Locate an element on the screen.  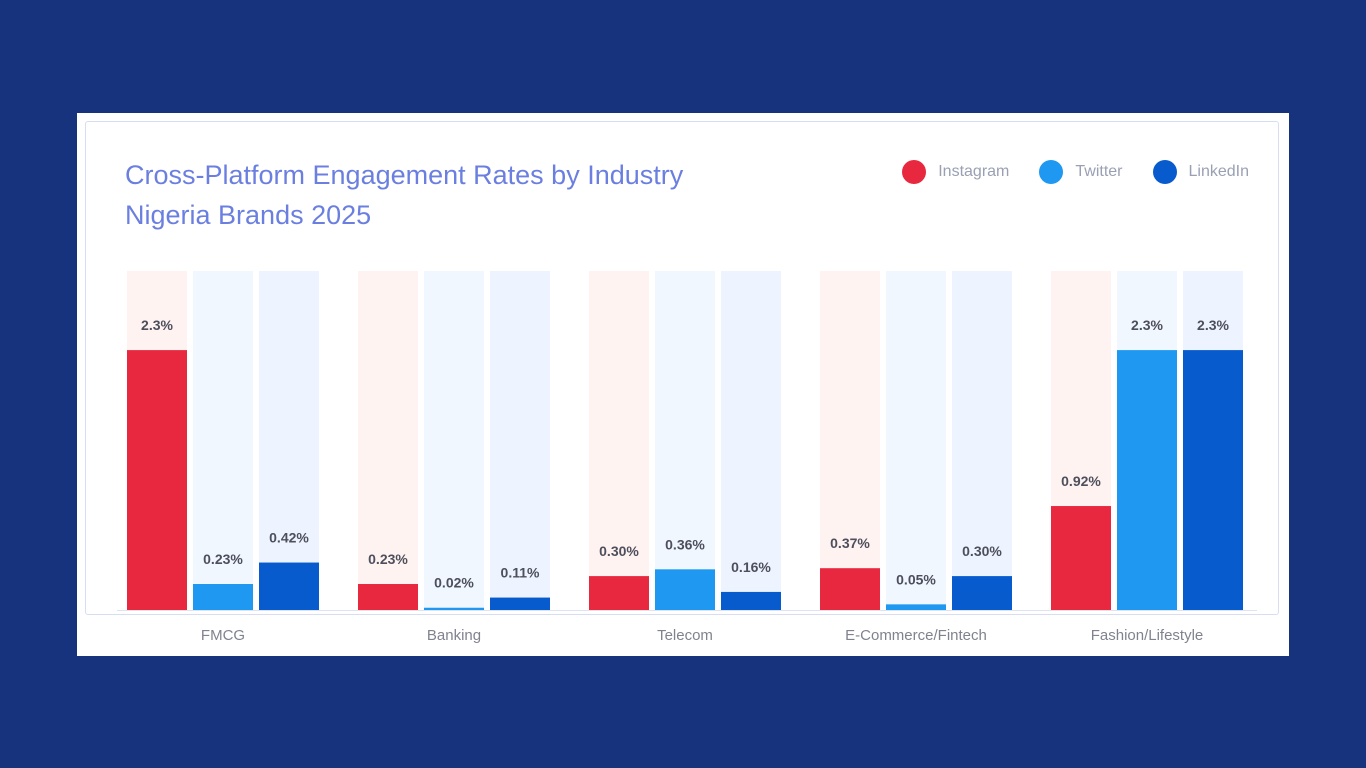
bar-linkedin-fmcg is located at coordinates (289, 586).